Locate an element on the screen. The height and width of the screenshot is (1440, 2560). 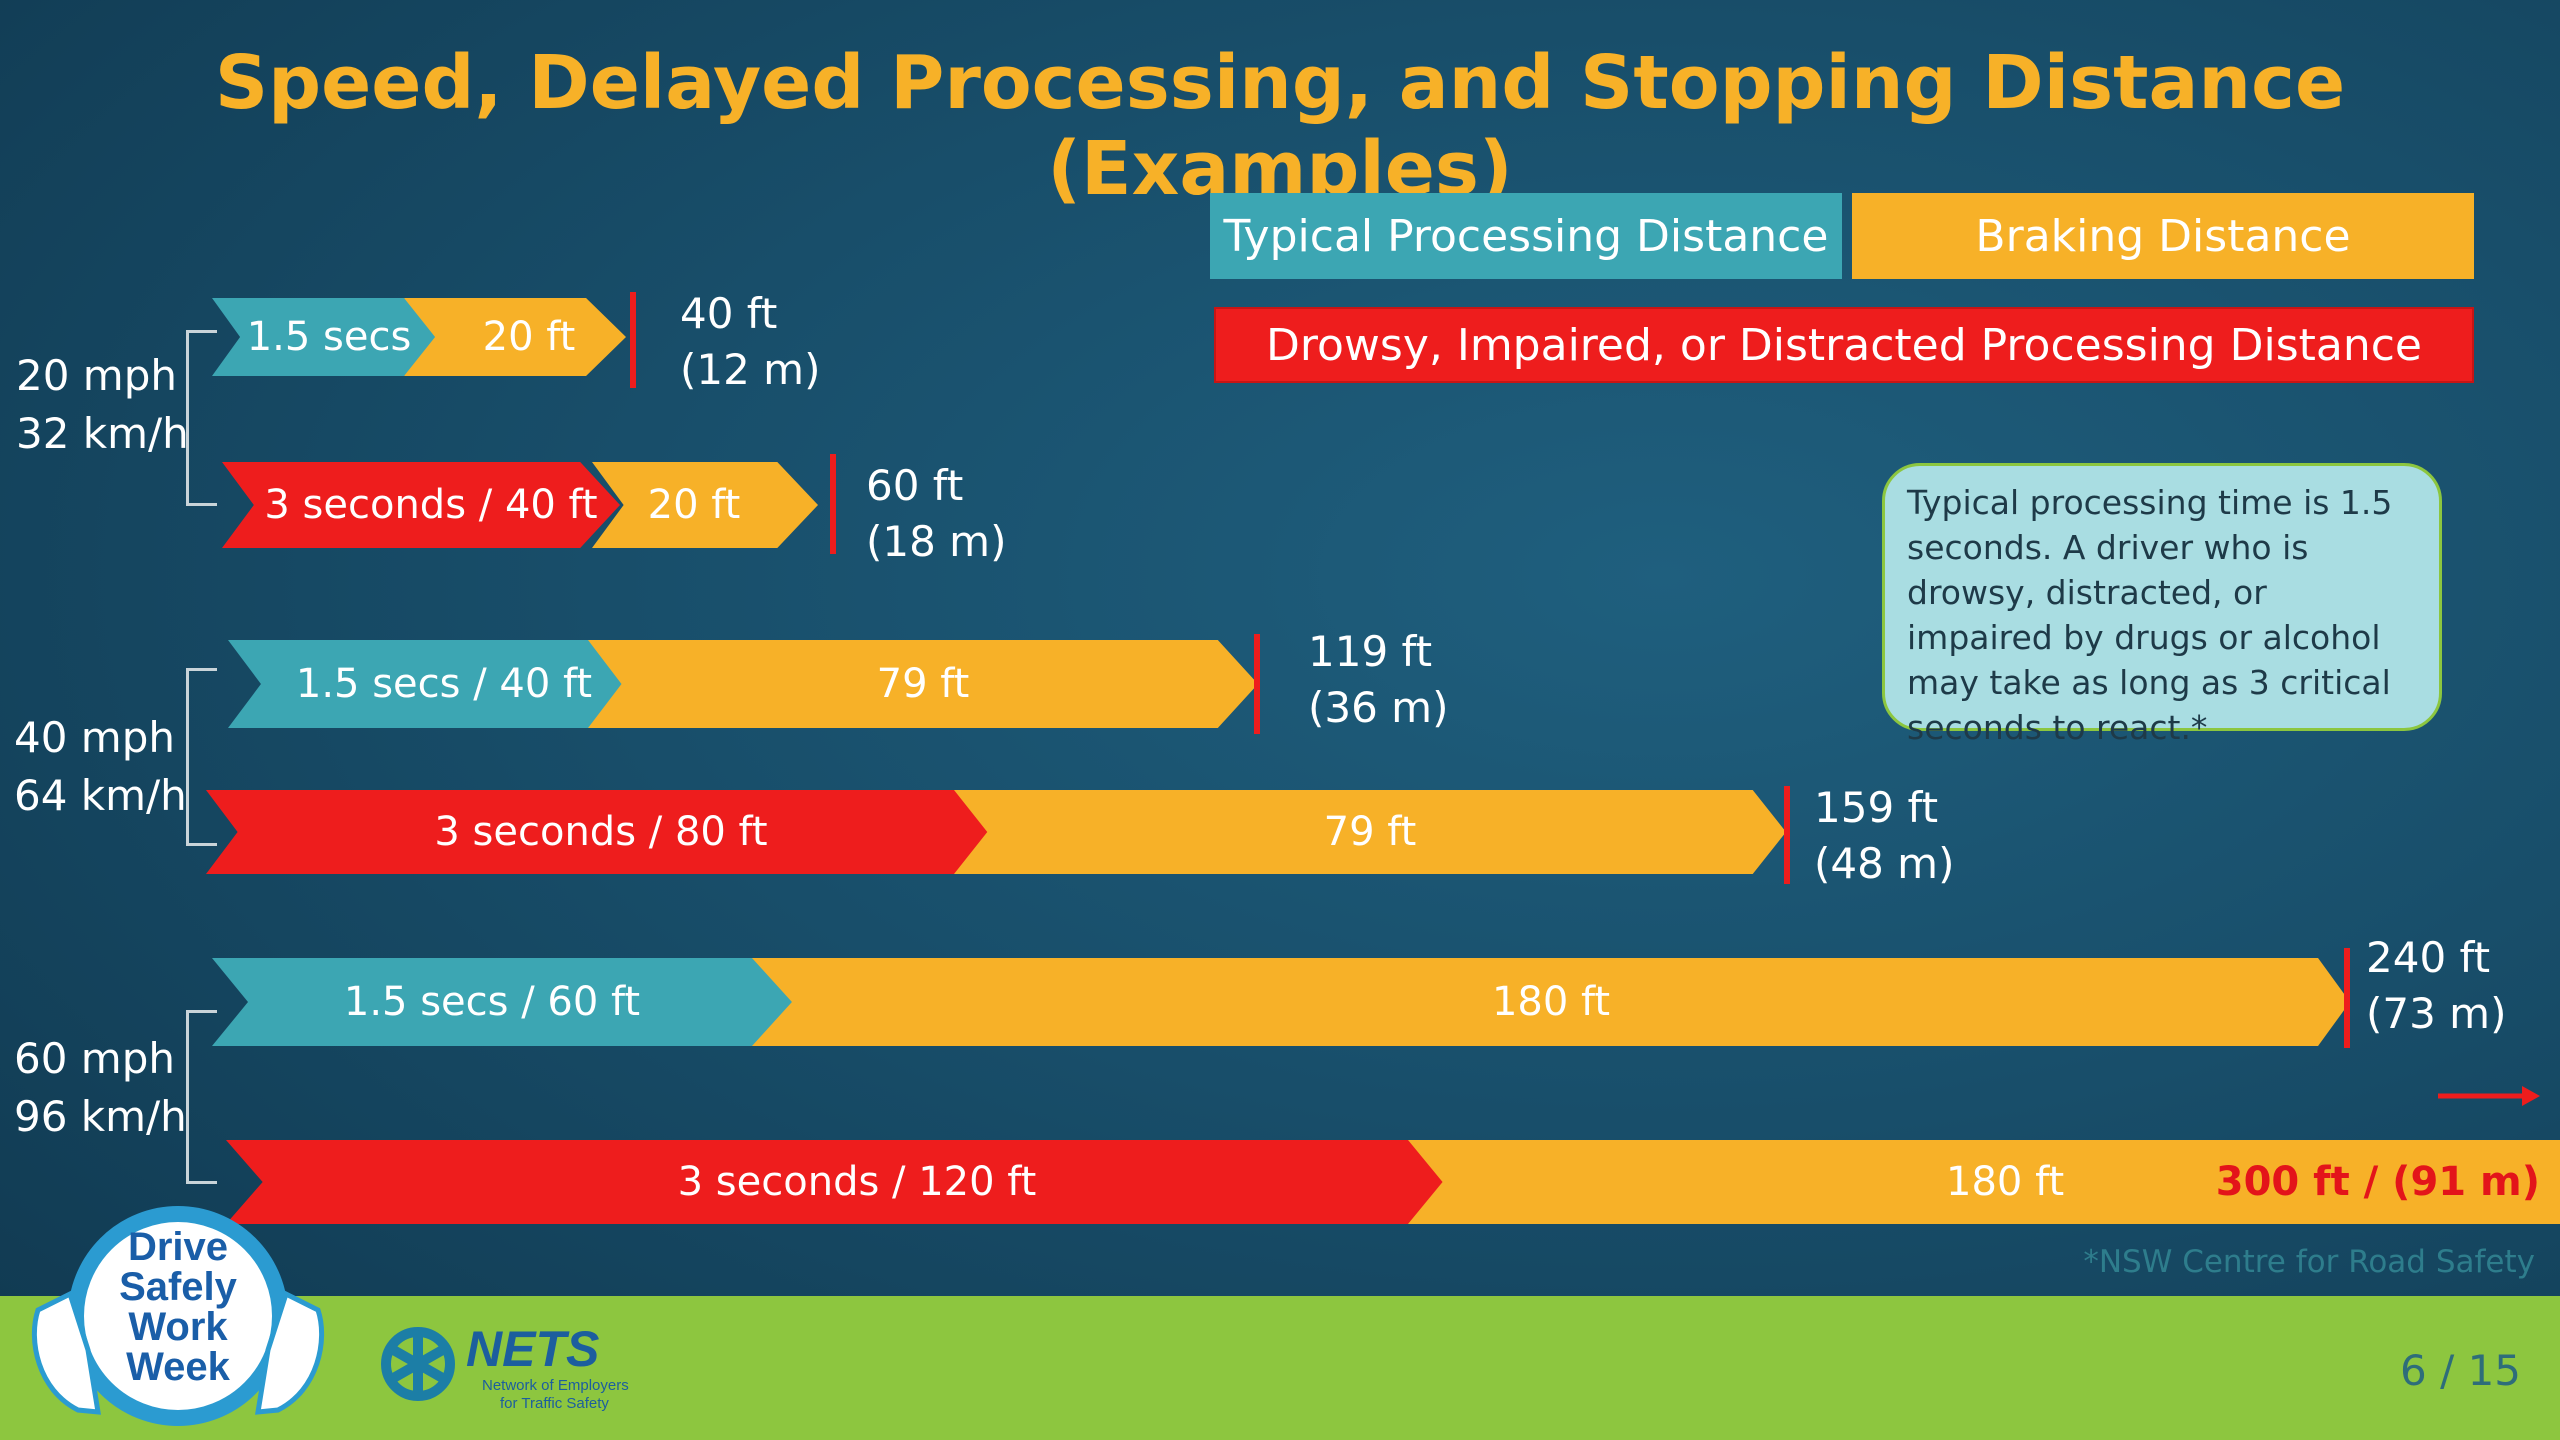
total-40-typical: 119 ft (36 m) is located at coordinates (1378, 679).